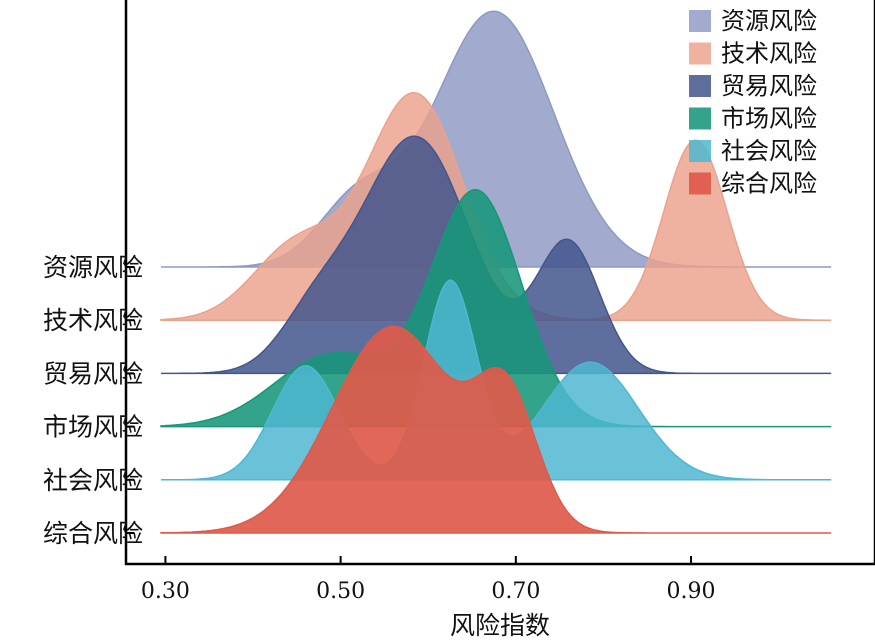  Describe the element at coordinates (769, 119) in the screenshot. I see `legend-label-4: 市场风险` at that location.